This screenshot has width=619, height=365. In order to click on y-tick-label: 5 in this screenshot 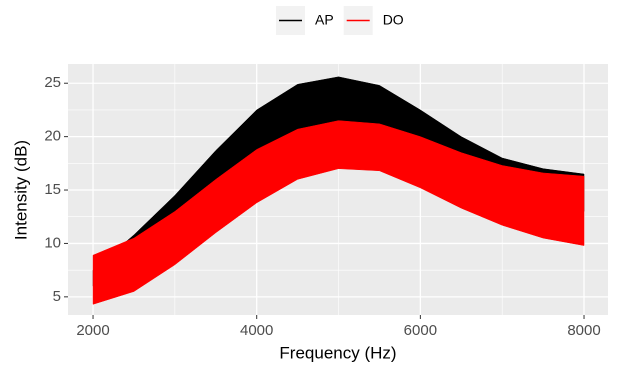, I will do `click(57, 296)`.